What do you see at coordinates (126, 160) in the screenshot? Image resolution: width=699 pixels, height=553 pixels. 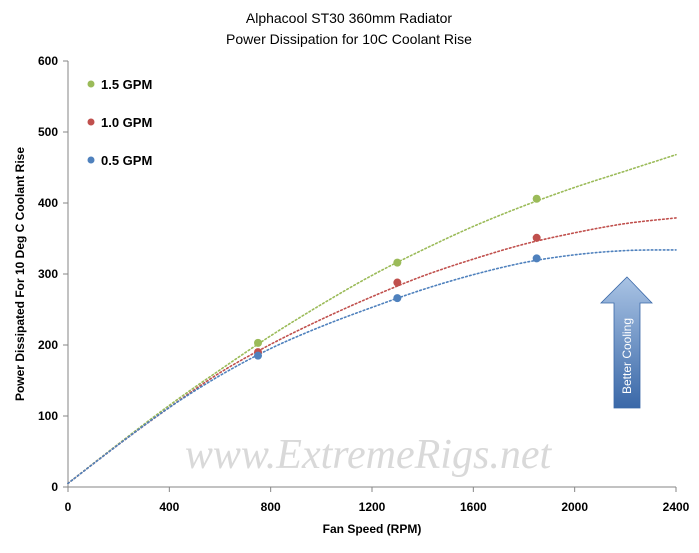 I see `legend-label: 0.5 GPM` at bounding box center [126, 160].